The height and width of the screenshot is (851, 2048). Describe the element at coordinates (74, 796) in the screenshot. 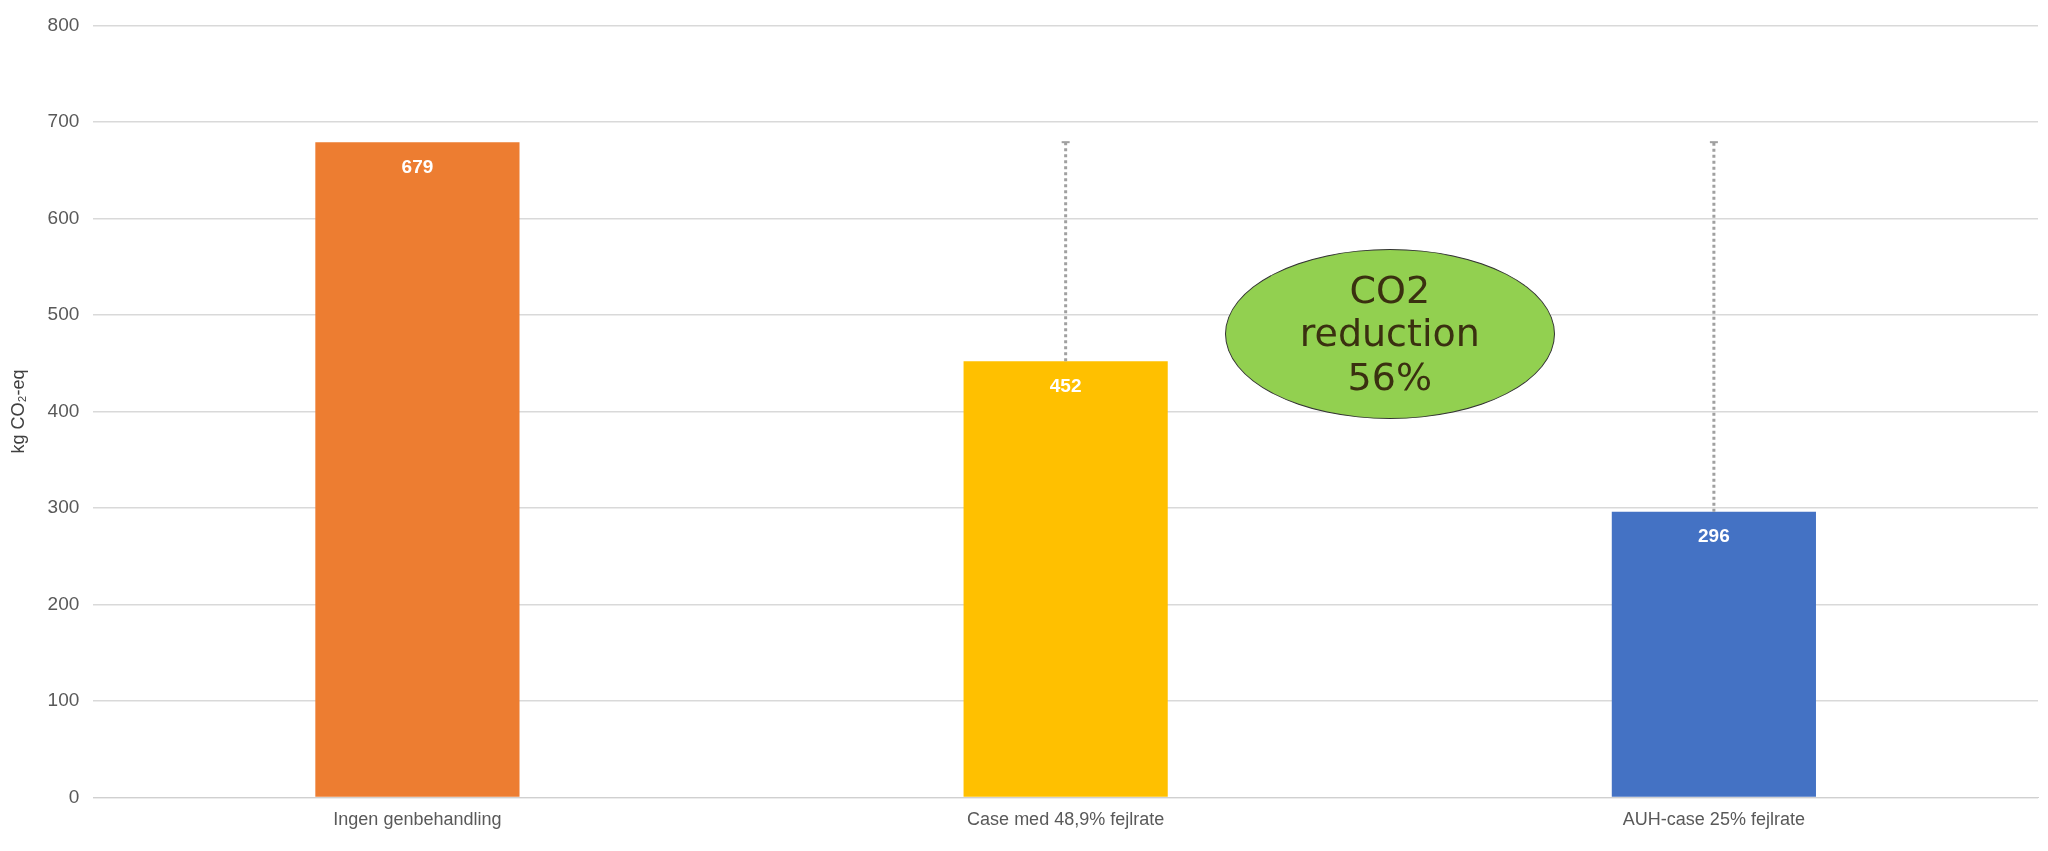

I see `y-tick-label: 0` at that location.